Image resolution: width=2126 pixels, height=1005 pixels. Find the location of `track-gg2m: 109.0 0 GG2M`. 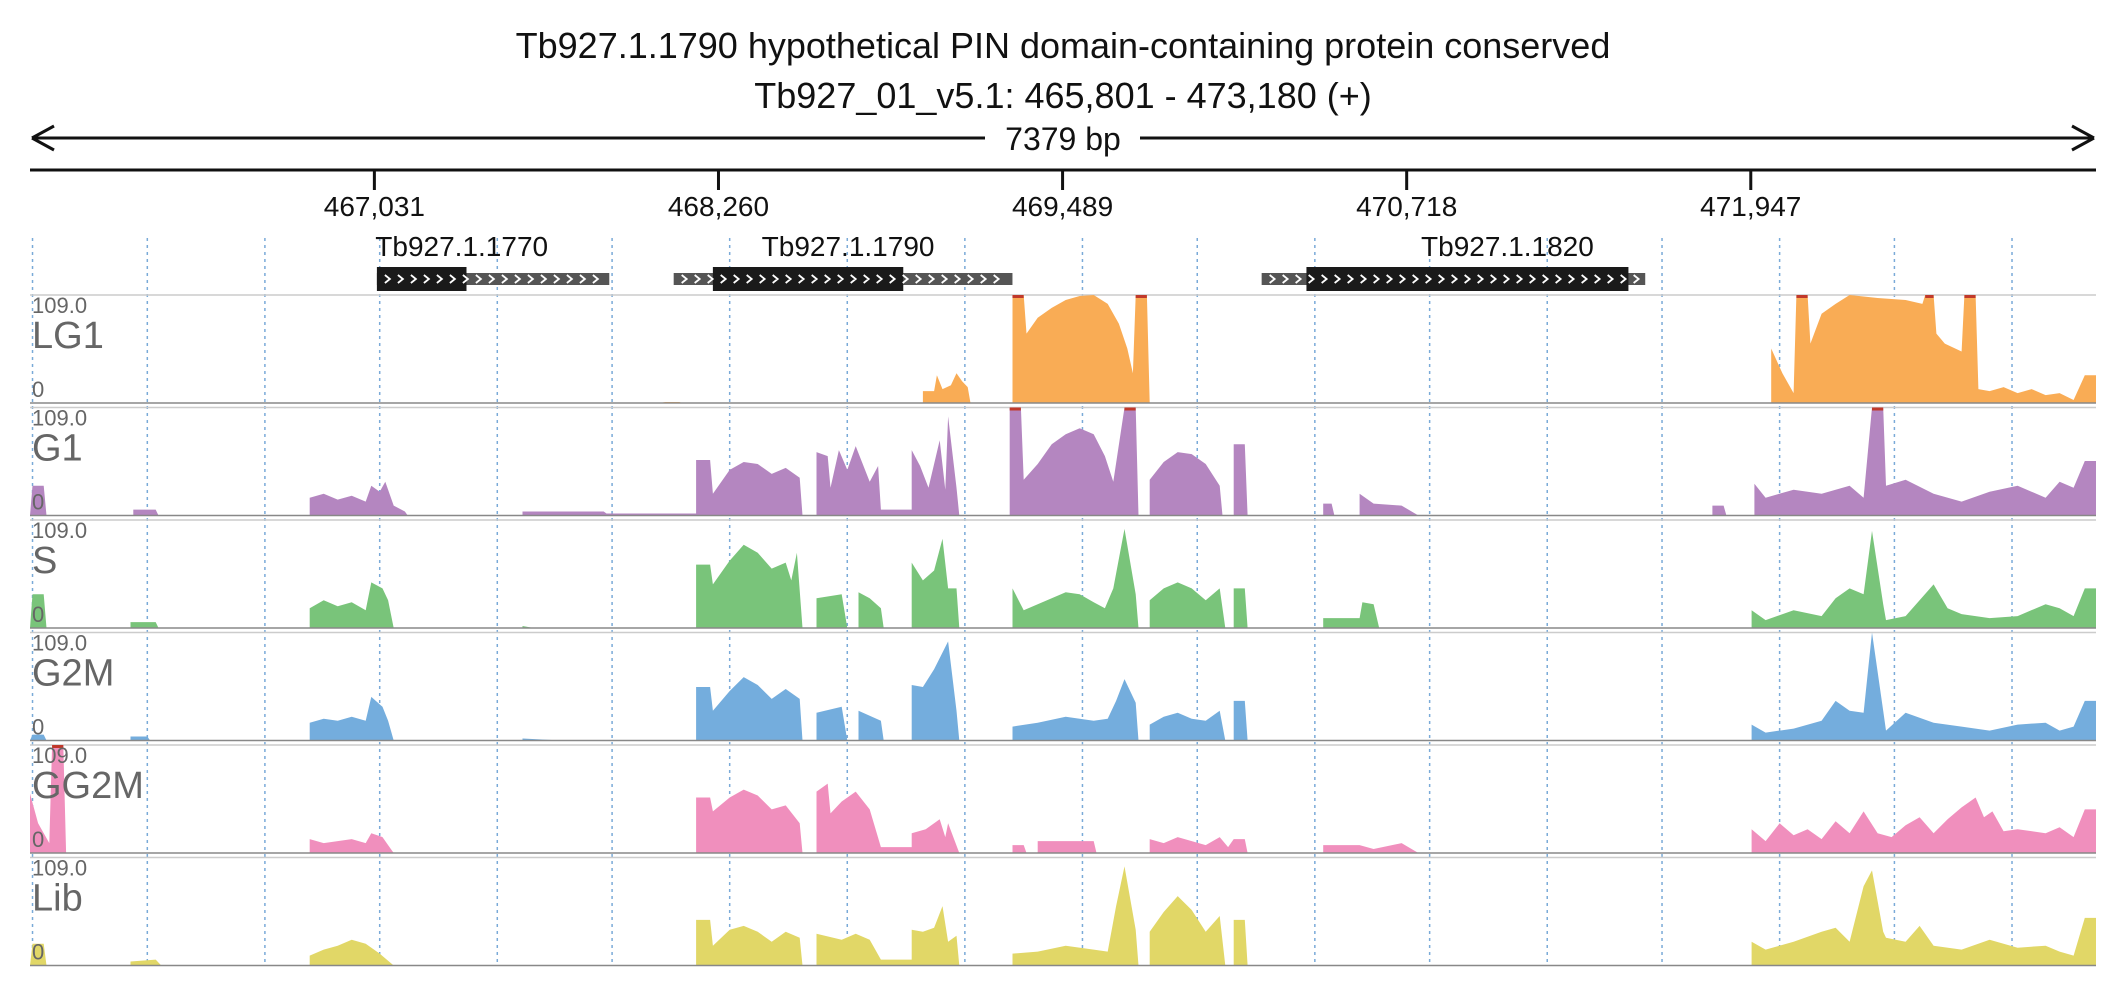

track-gg2m: 109.0 0 GG2M is located at coordinates (1063, 798).